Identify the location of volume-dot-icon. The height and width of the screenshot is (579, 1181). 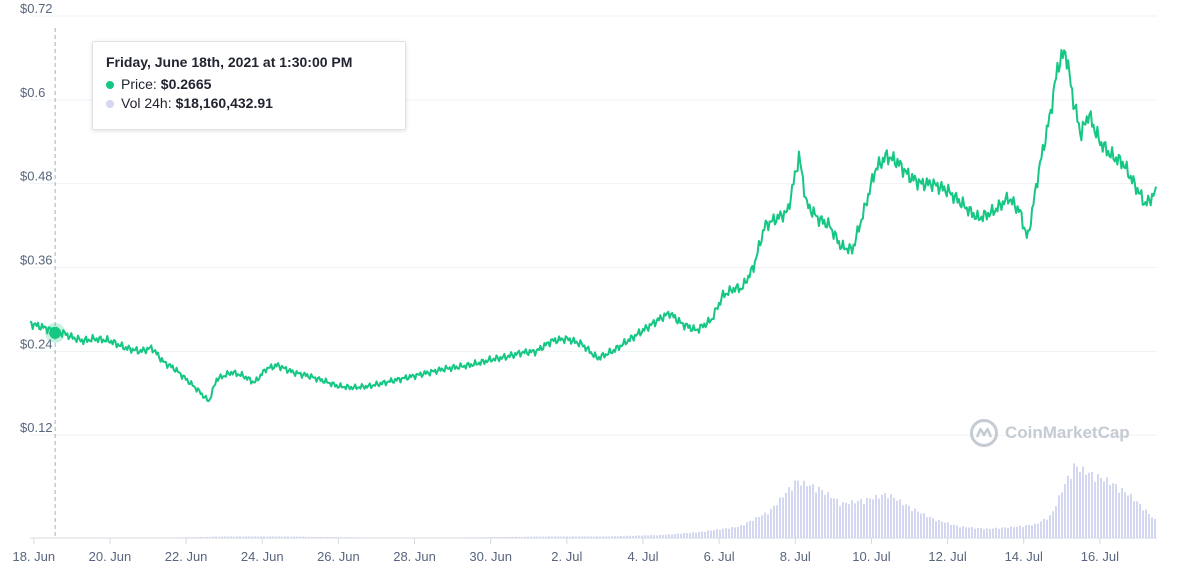
(110, 103).